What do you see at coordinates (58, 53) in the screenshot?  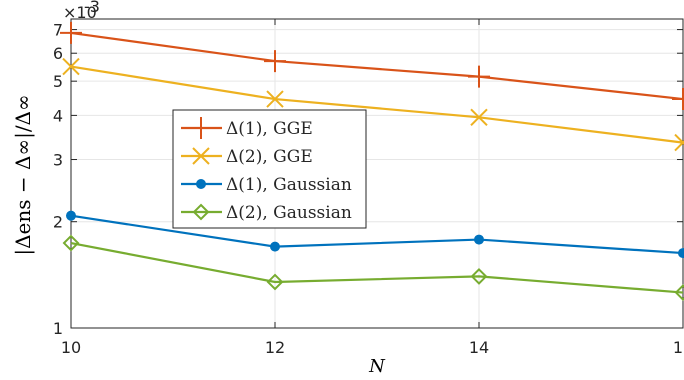 I see `y-tick-label: 6` at bounding box center [58, 53].